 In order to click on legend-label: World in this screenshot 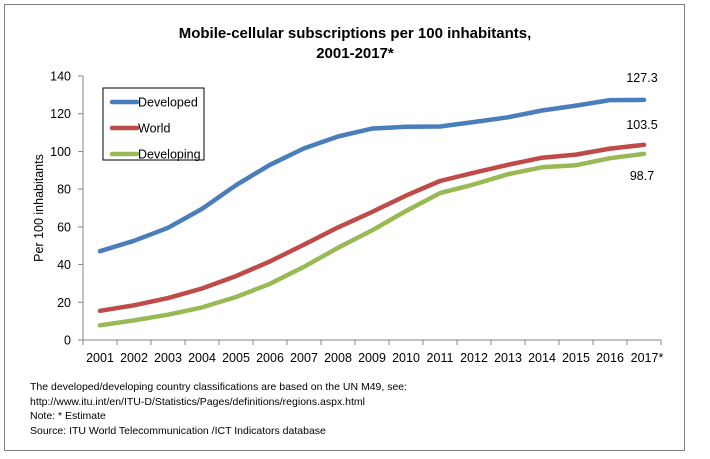, I will do `click(154, 129)`.